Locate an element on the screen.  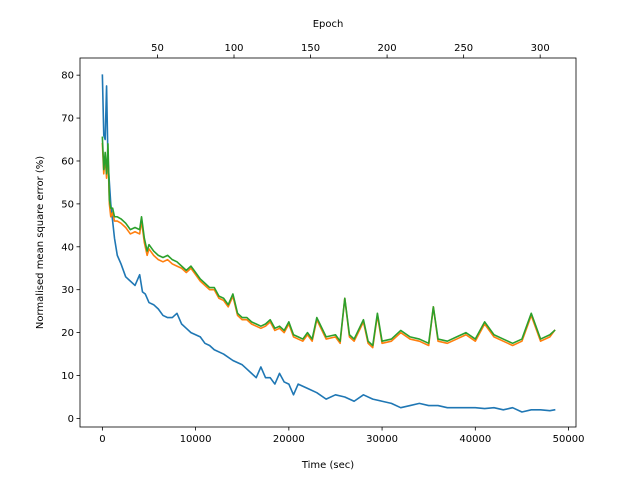
x-tick-label: 40000 is located at coordinates (475, 439).